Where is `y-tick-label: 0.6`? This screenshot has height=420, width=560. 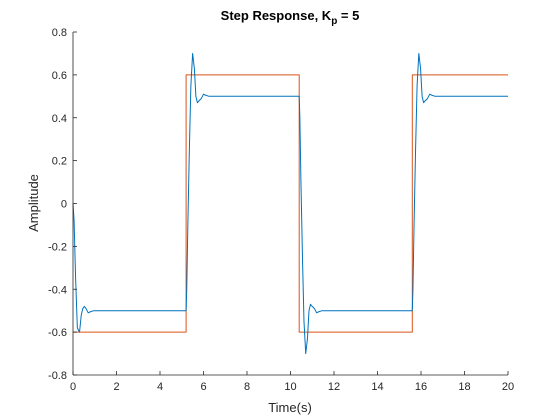
y-tick-label: 0.6 is located at coordinates (59, 76).